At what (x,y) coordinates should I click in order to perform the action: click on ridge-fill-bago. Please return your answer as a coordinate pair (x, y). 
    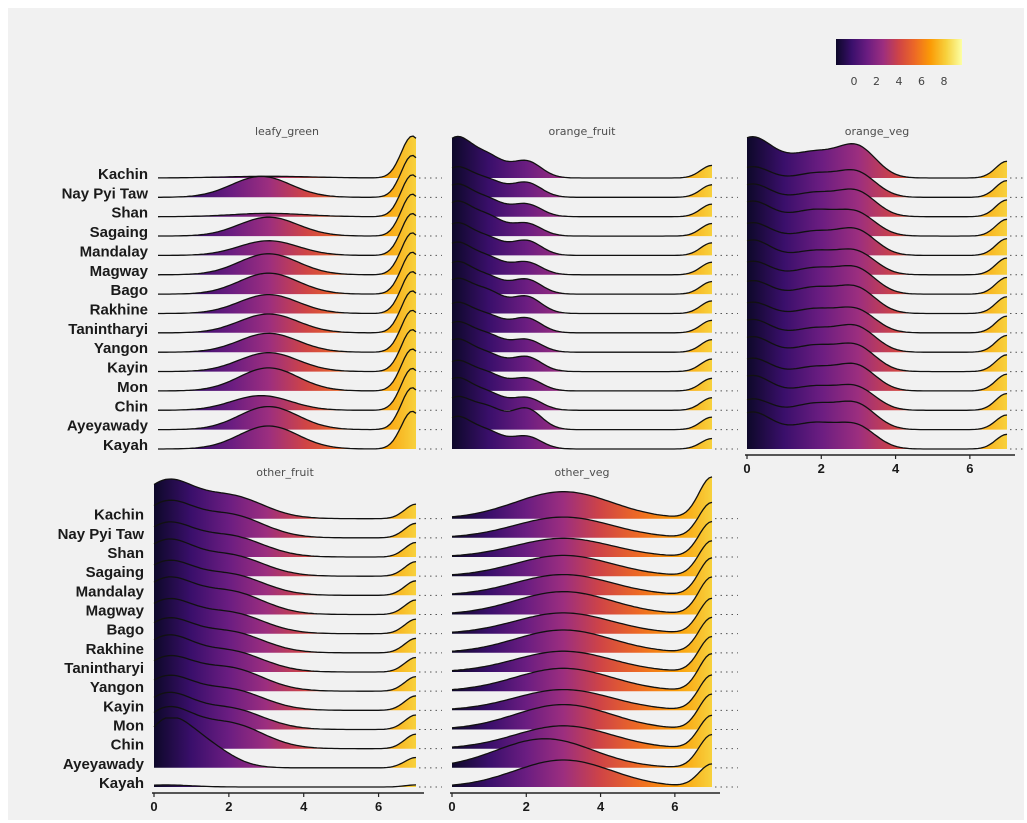
    Looking at the image, I should click on (285, 616).